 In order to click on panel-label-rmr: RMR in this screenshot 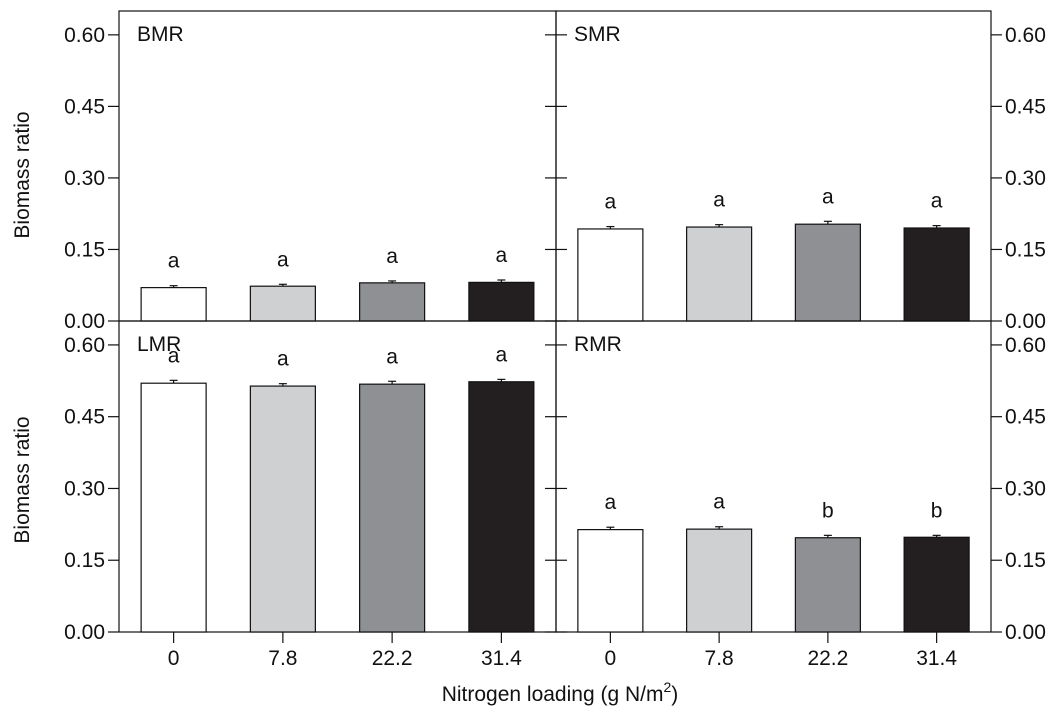, I will do `click(598, 344)`.